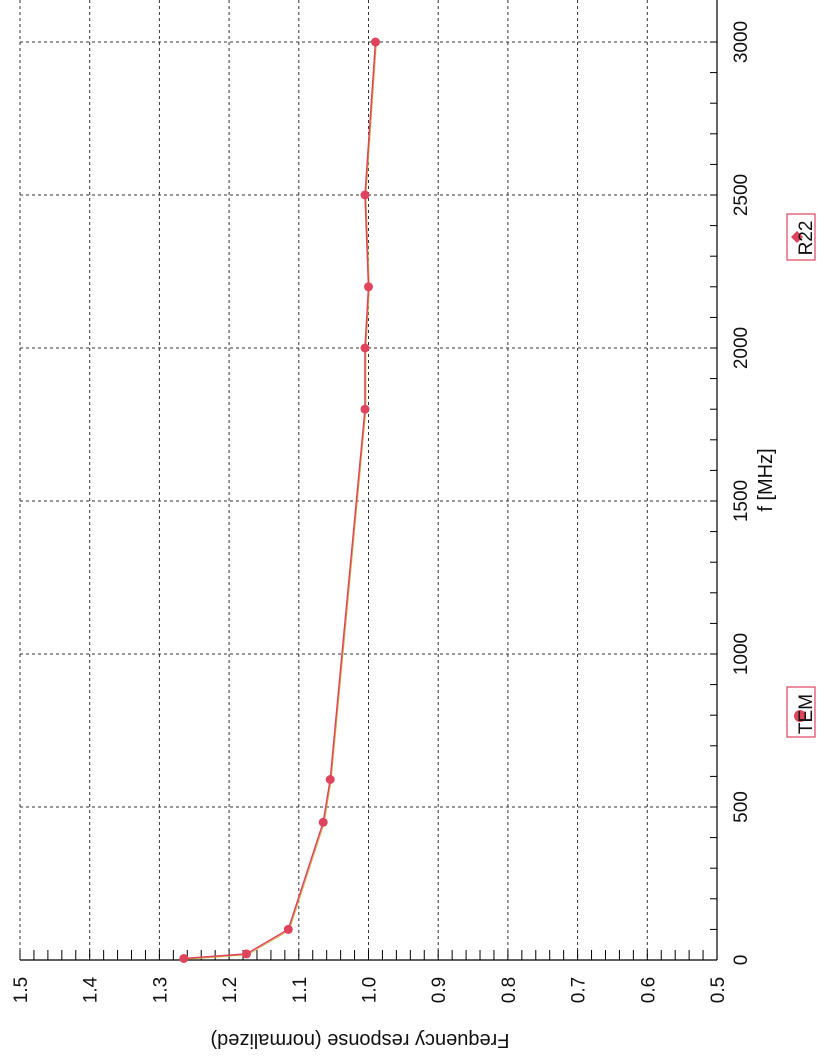  Describe the element at coordinates (741, 807) in the screenshot. I see `x-tick-label: 500` at that location.